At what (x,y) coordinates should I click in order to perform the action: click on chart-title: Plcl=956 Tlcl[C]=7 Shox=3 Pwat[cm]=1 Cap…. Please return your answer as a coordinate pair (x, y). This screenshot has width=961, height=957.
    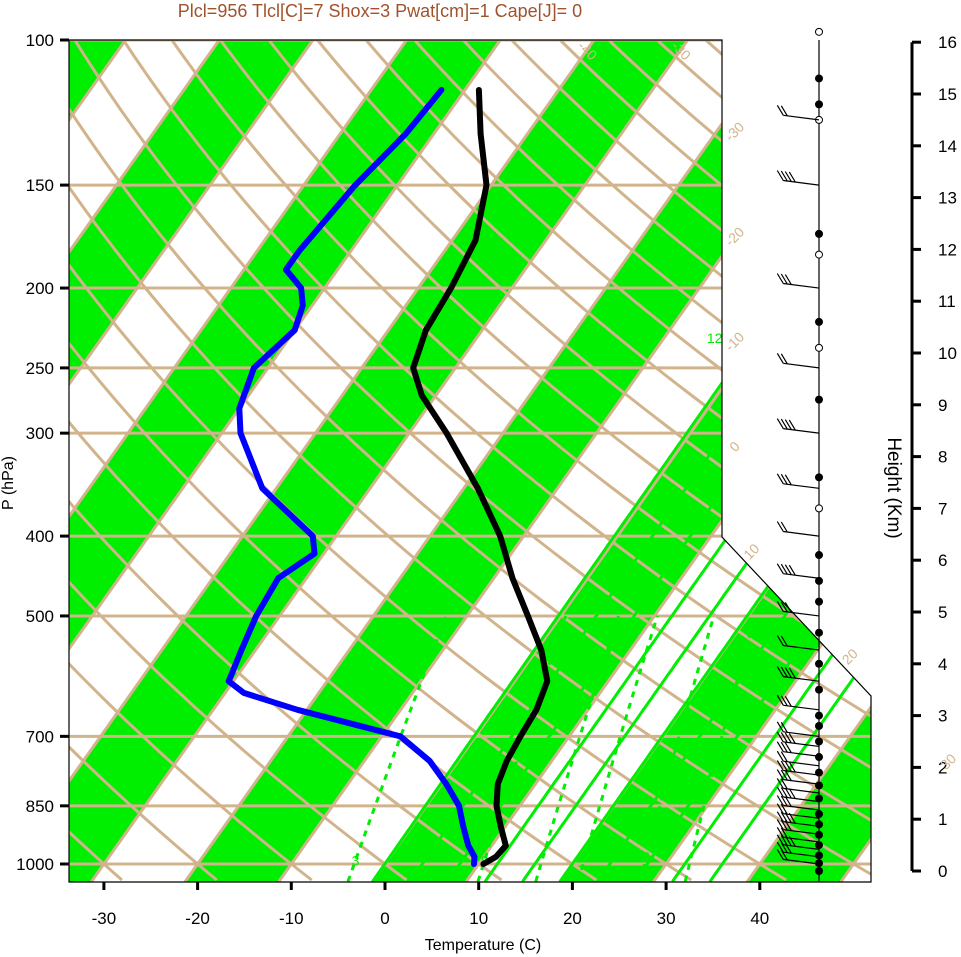
    Looking at the image, I should click on (380, 11).